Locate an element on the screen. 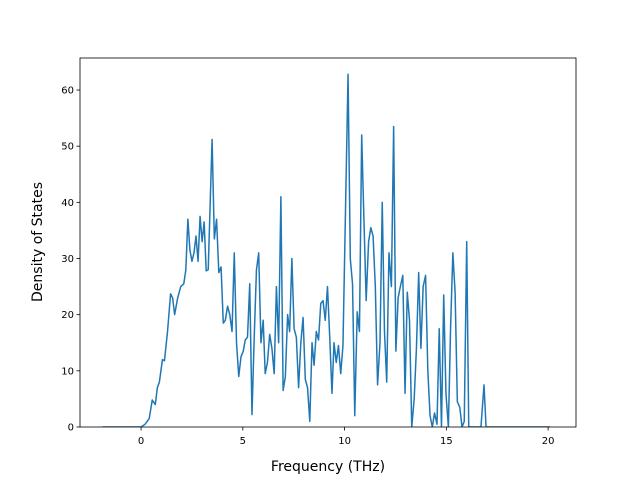  x-tick-label: 10 is located at coordinates (344, 441).